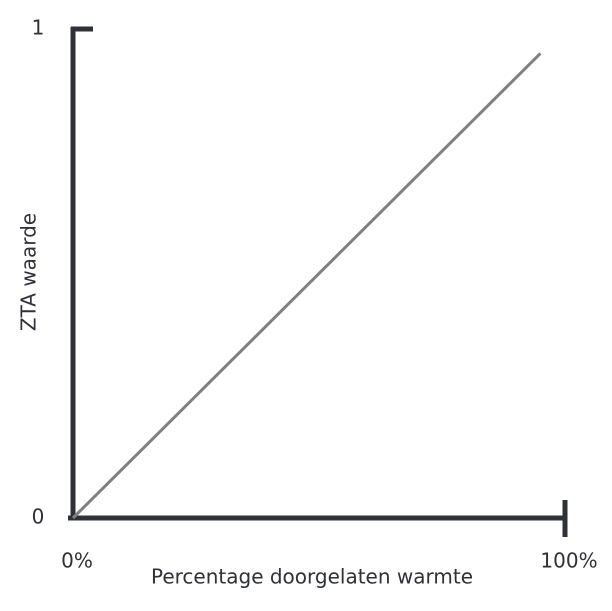  I want to click on y-tick-label: 1, so click(38, 28).